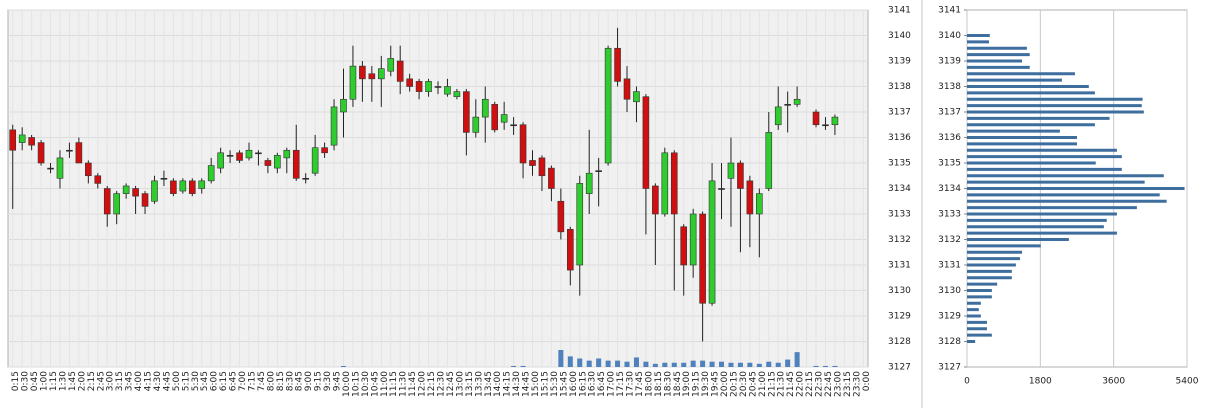  What do you see at coordinates (602, 384) in the screenshot?
I see `x-tick-label: 16:45` at bounding box center [602, 384].